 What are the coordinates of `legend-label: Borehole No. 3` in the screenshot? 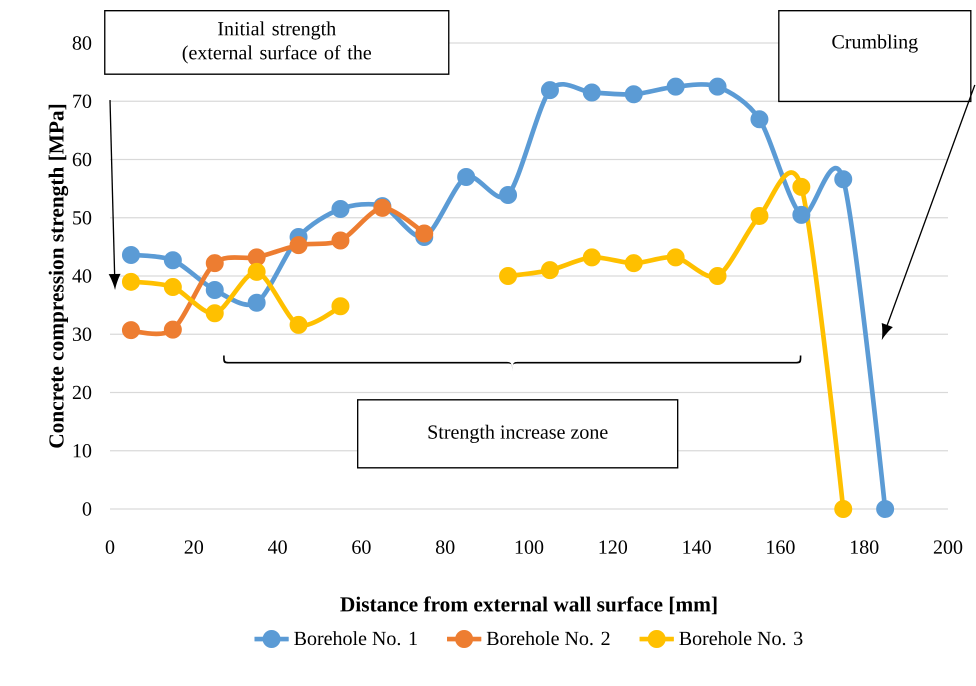 It's located at (740, 638).